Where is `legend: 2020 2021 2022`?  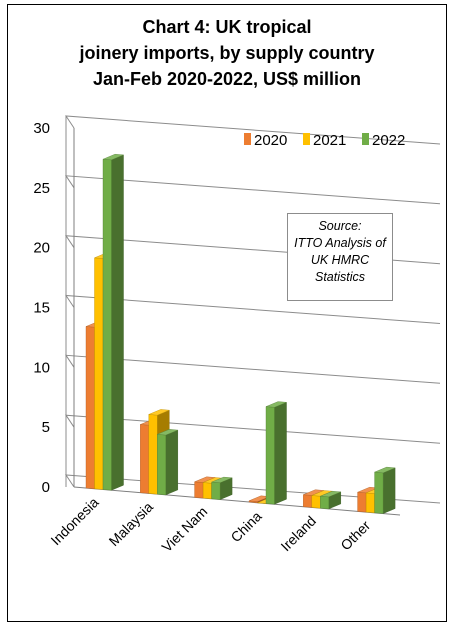
legend: 2020 2021 2022 is located at coordinates (324, 140).